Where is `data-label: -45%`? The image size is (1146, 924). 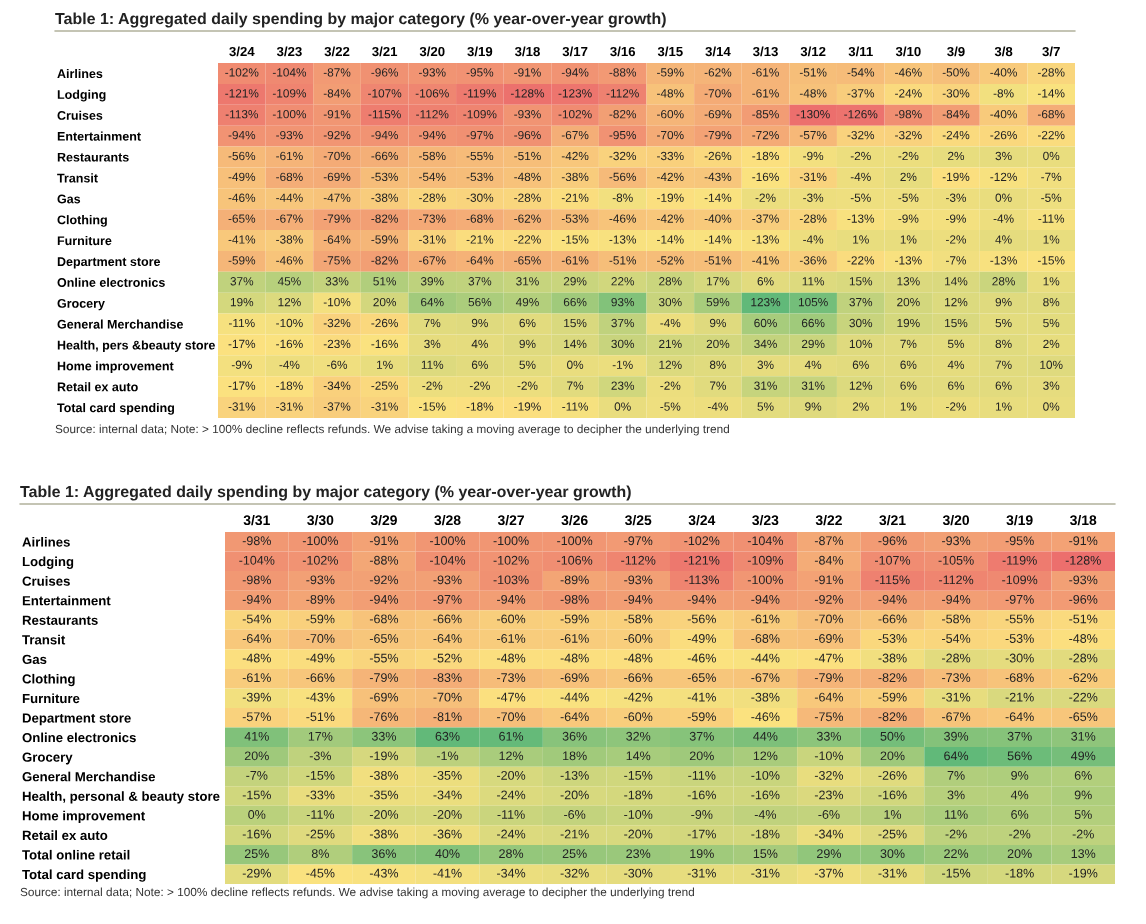
data-label: -45% is located at coordinates (320, 873).